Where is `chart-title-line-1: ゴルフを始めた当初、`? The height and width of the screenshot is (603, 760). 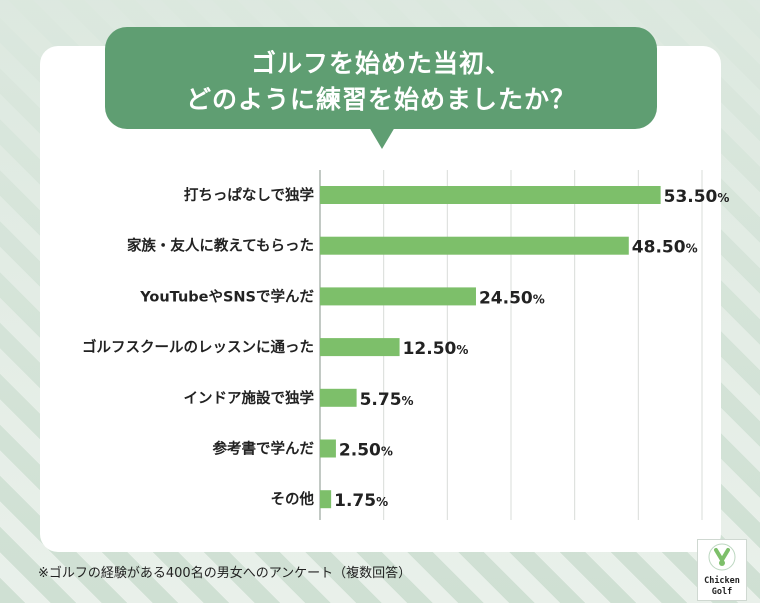 chart-title-line-1: ゴルフを始めた当初、 is located at coordinates (380, 63).